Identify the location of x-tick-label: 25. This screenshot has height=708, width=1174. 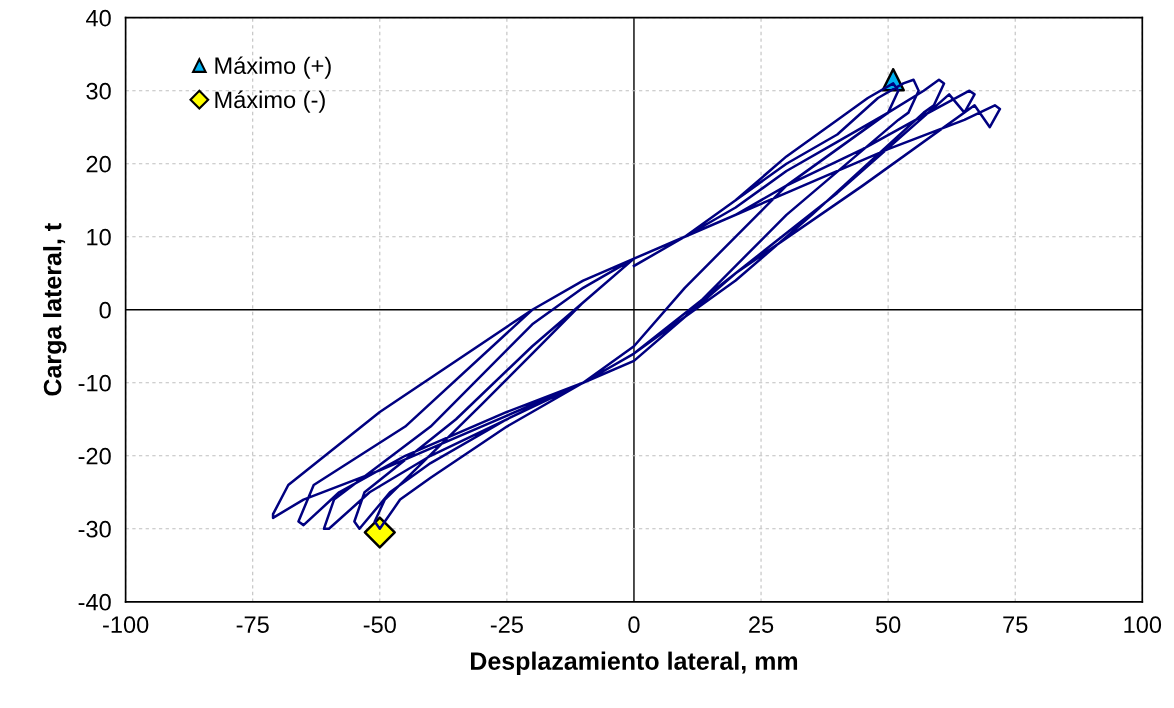
(761, 625).